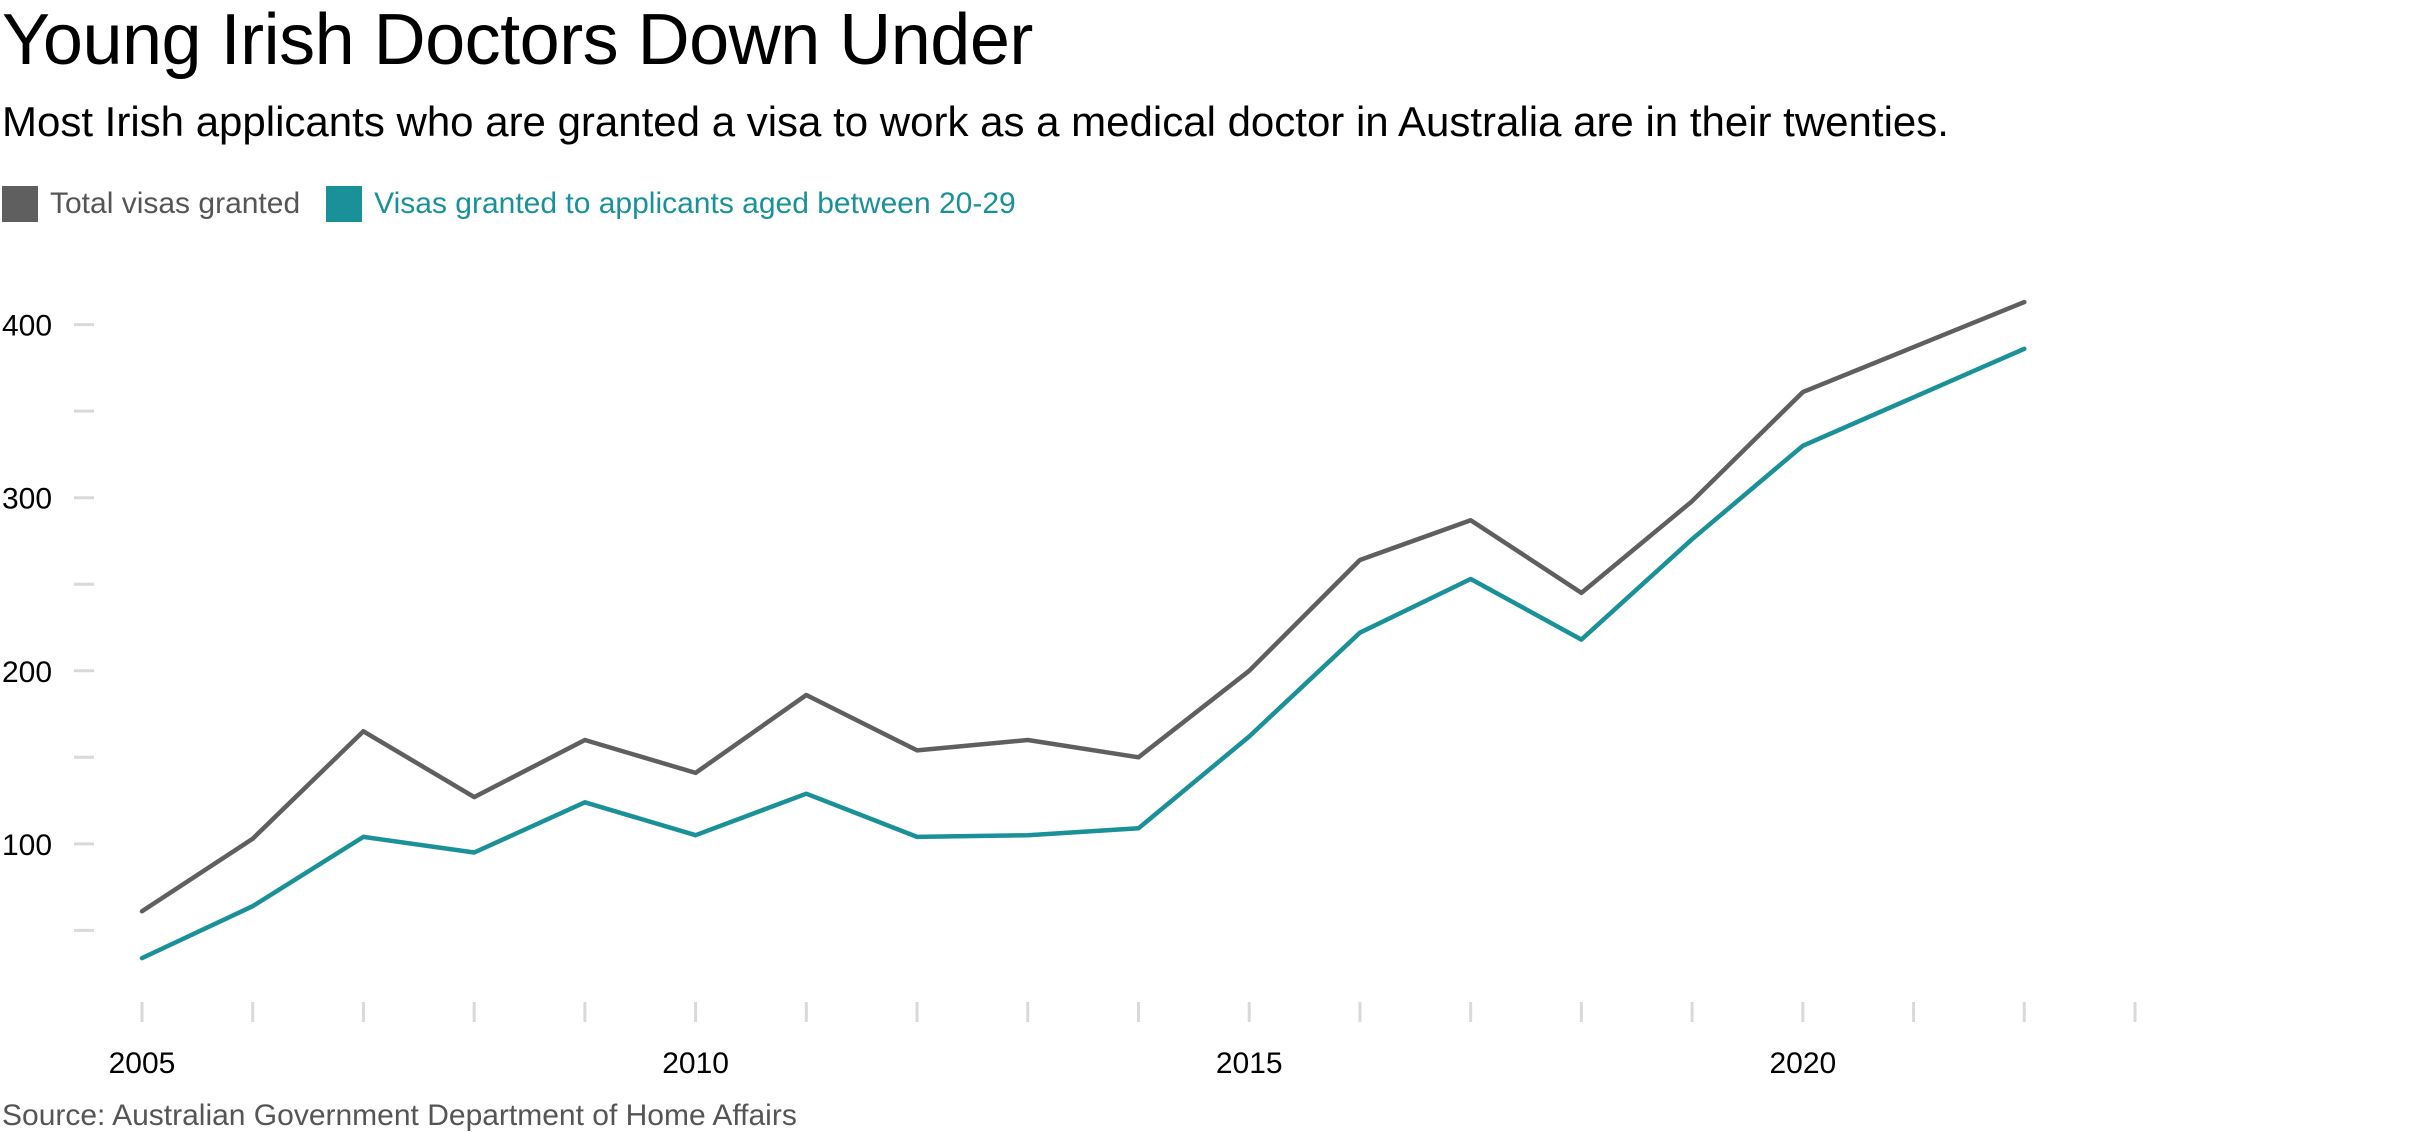 The image size is (2410, 1133). I want to click on y-tick-label-300: 300, so click(27, 499).